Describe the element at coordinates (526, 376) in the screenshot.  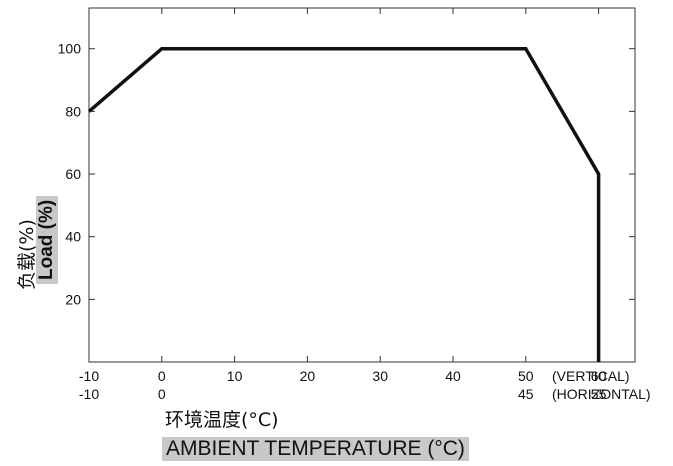
I see `x-tick-label-vertical: 50` at that location.